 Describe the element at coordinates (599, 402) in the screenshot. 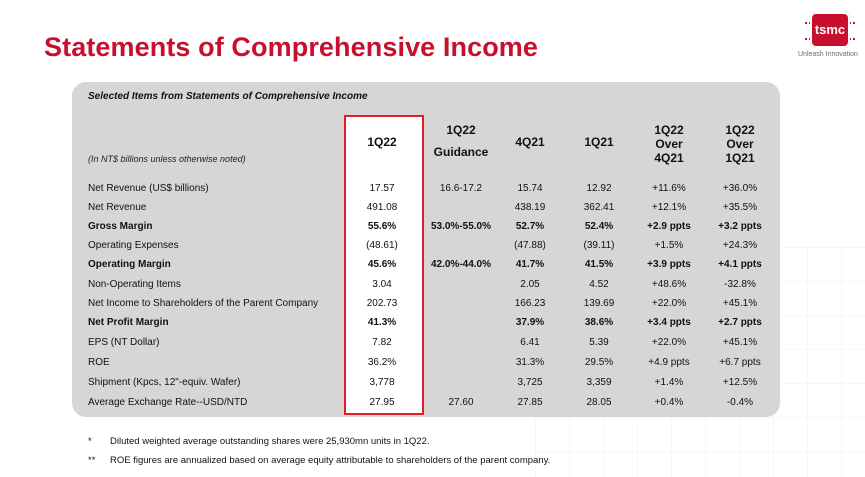

I see `table-cell: 28.05` at that location.